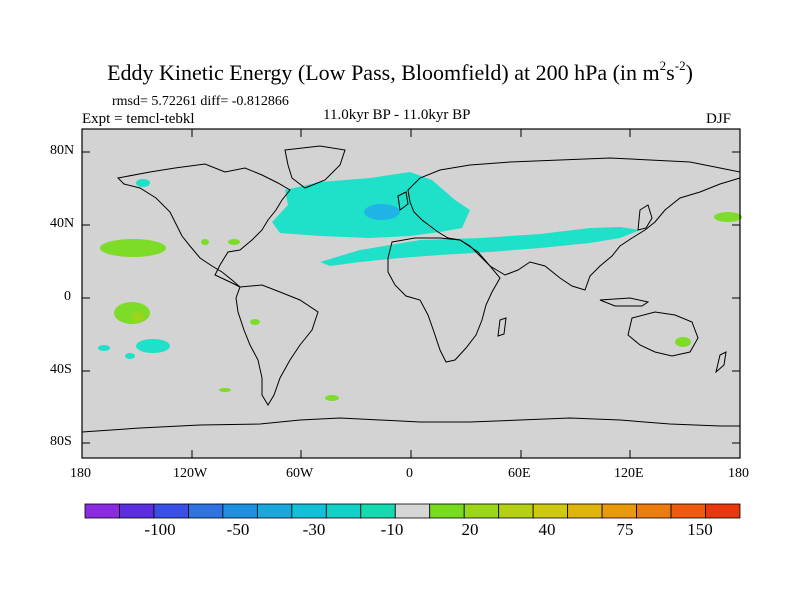  What do you see at coordinates (409, 473) in the screenshot?
I see `lon-label-0: 0` at bounding box center [409, 473].